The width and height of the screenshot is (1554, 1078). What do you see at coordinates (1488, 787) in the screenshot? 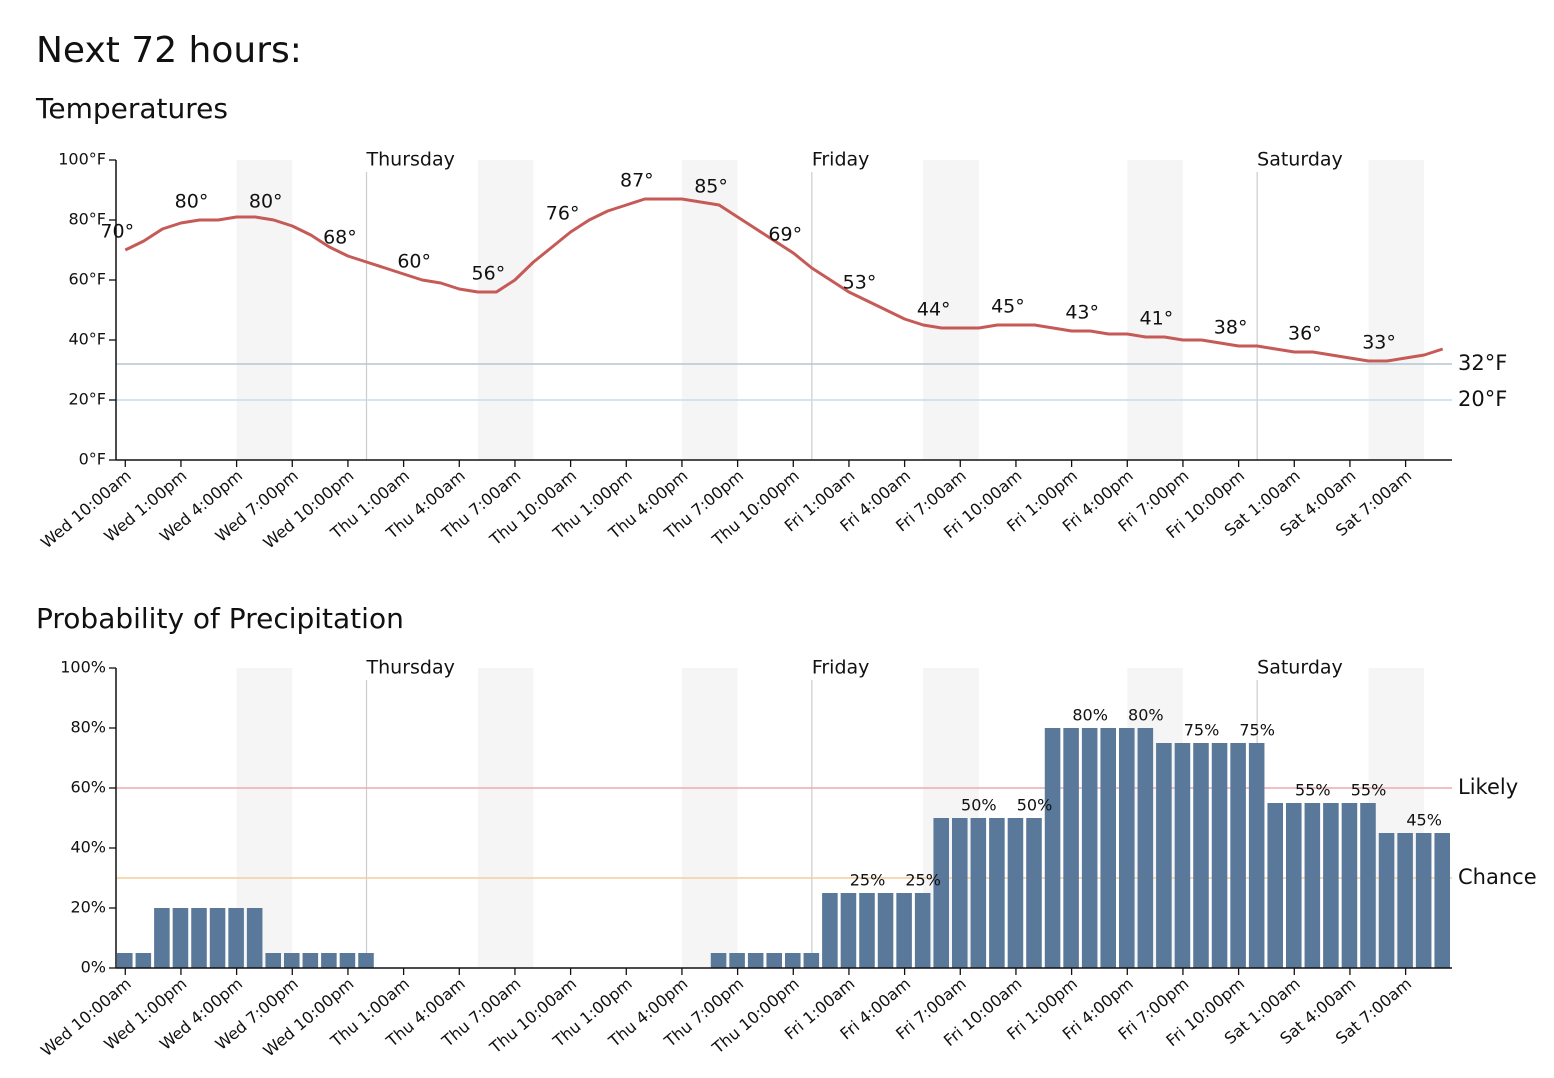
I see `reference-label: Likely` at bounding box center [1488, 787].